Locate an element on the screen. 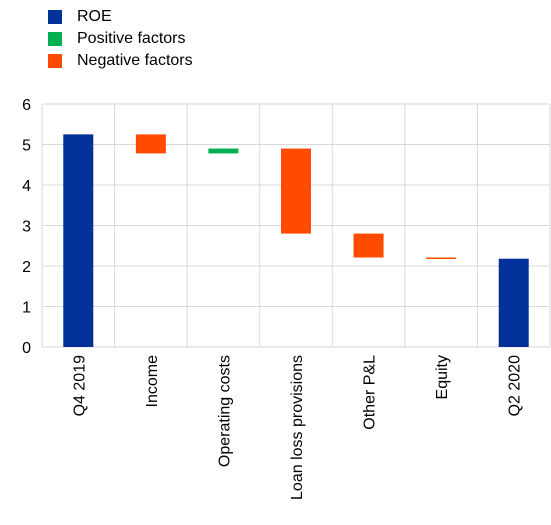 The image size is (551, 525). legend-label-negative: Negative factors is located at coordinates (135, 60).